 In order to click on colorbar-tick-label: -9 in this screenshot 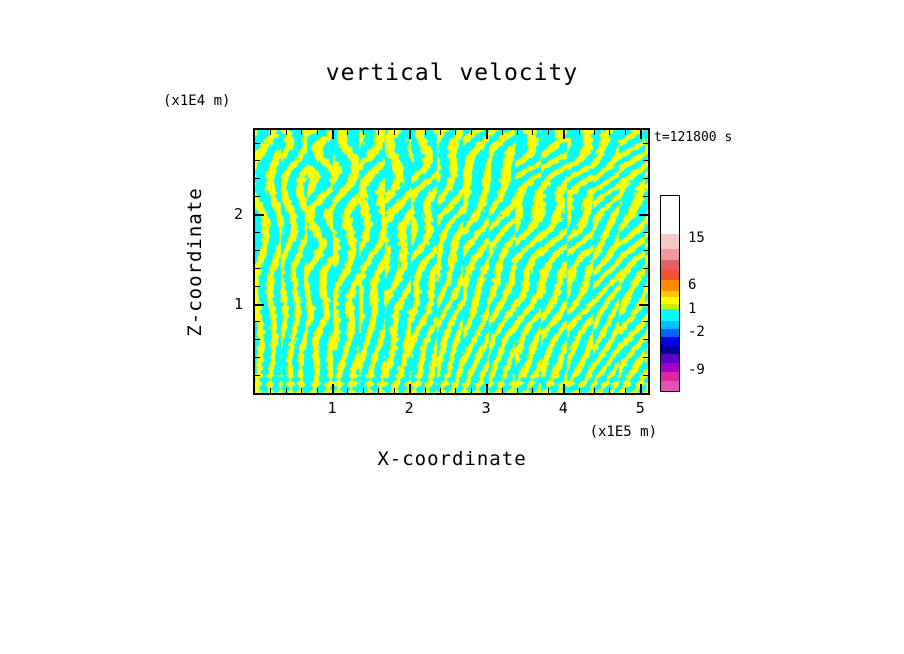, I will do `click(696, 369)`.